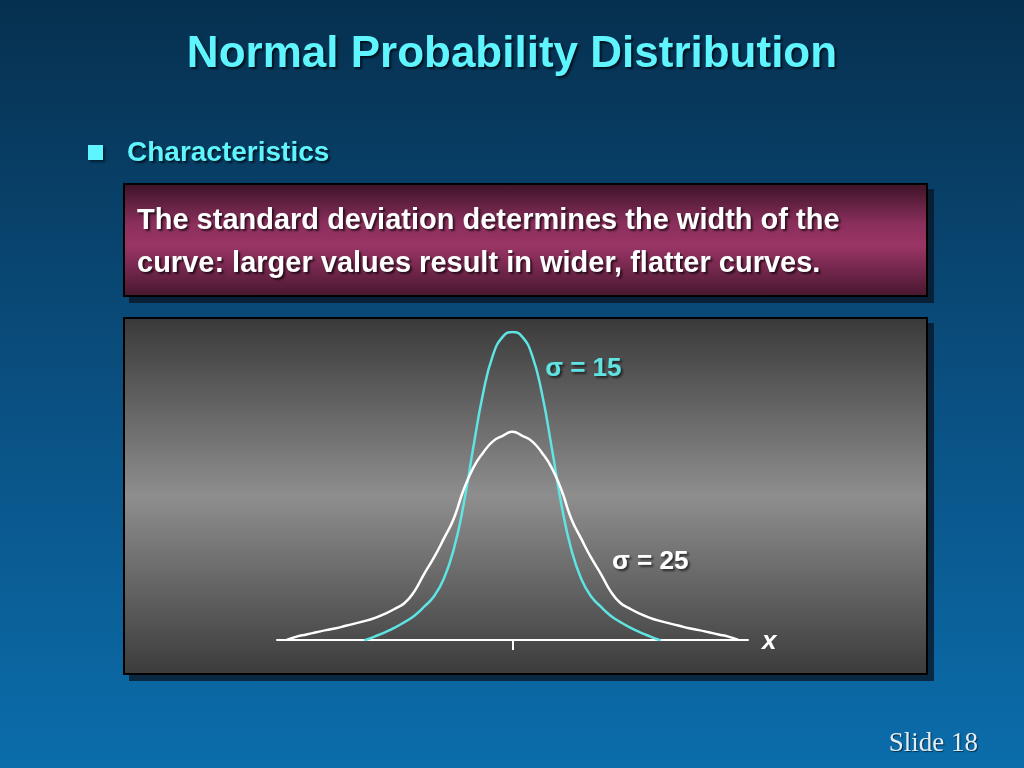  Describe the element at coordinates (228, 152) in the screenshot. I see `chart-subtitle: Characteristics` at that location.